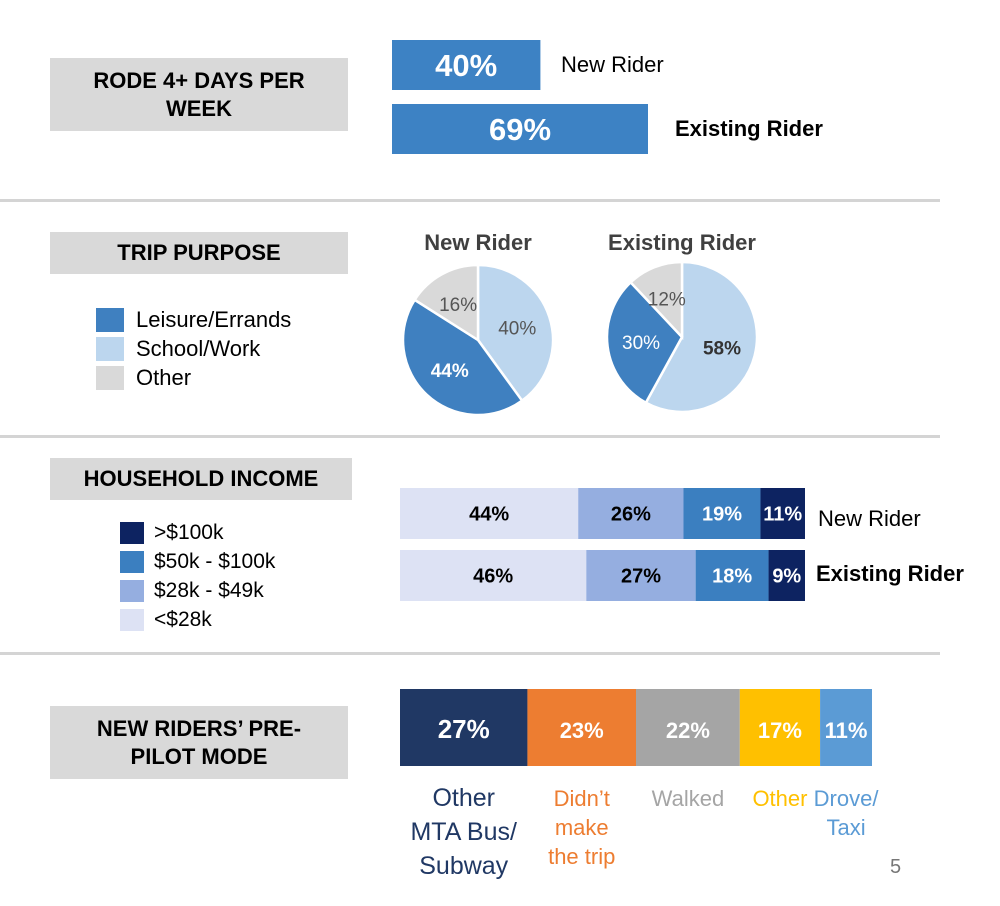 The height and width of the screenshot is (906, 1000). I want to click on income-legend: >$100k $50k - $100k $28k - $49k <$28k, so click(197, 576).